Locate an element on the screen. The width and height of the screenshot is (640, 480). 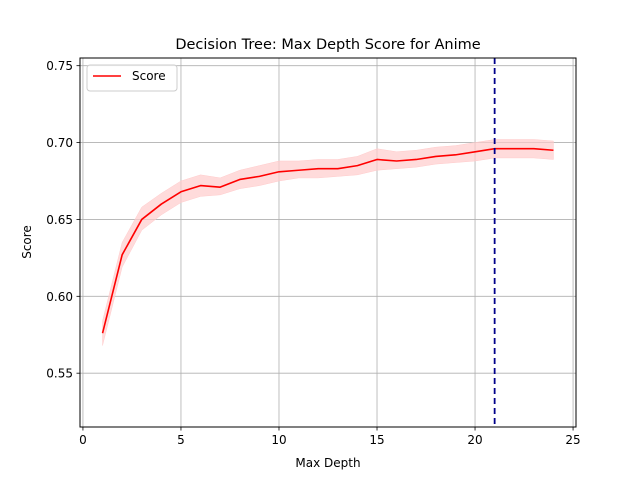
y-axis-label: Score is located at coordinates (27, 242).